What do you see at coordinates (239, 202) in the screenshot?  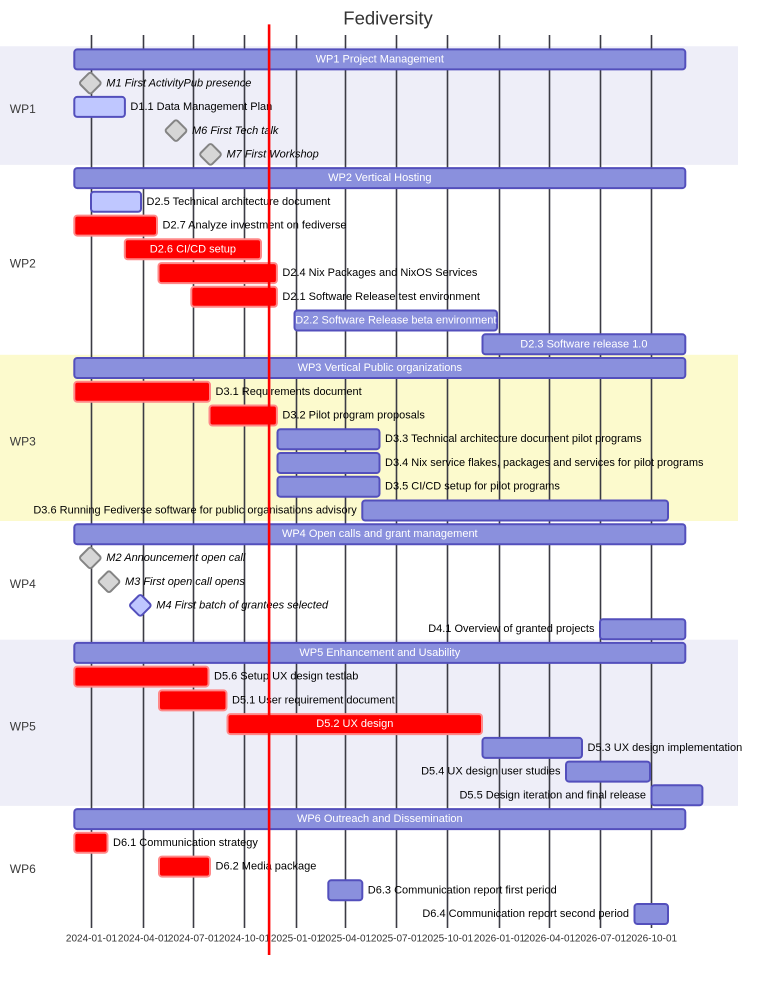 I see `svg-text:D2.5 Technical architecture do: D2.5 Technical architecture document` at bounding box center [239, 202].